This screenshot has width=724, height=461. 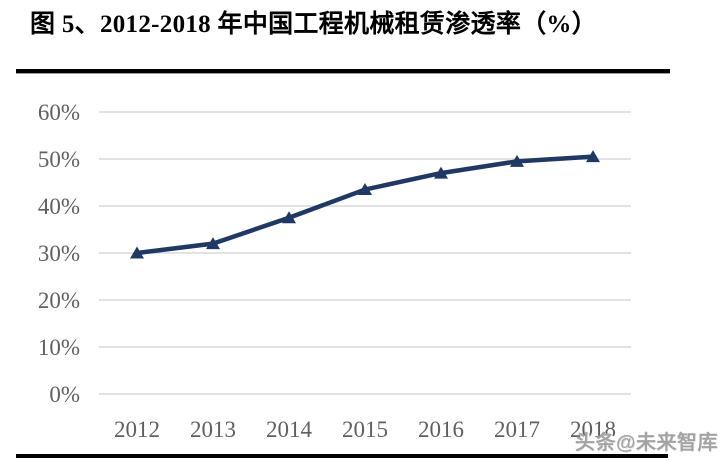 I want to click on x-axis-tick-label: 2015, so click(x=365, y=429).